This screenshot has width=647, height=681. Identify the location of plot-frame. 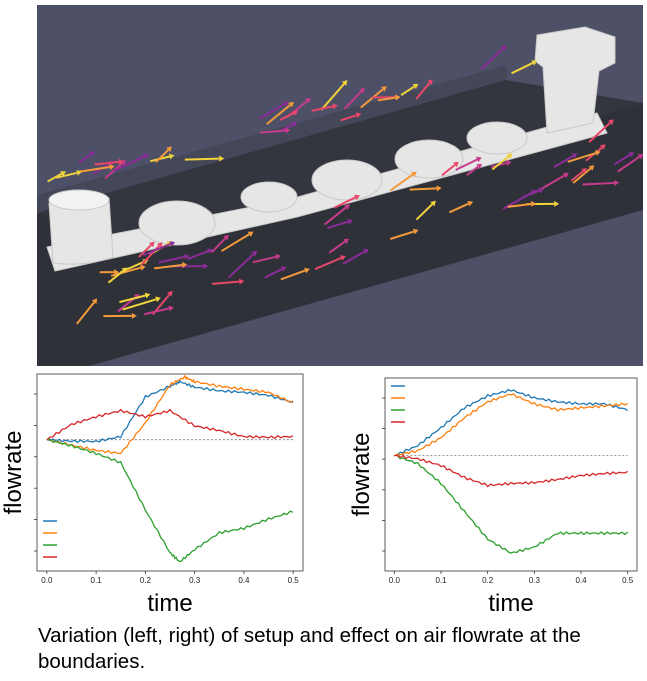
(170, 472).